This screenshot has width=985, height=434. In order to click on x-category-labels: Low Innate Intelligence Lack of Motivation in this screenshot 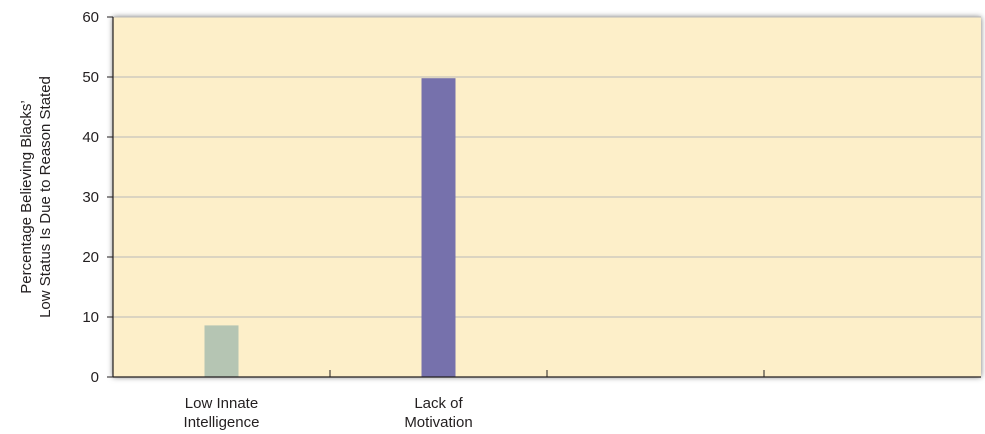, I will do `click(328, 413)`.